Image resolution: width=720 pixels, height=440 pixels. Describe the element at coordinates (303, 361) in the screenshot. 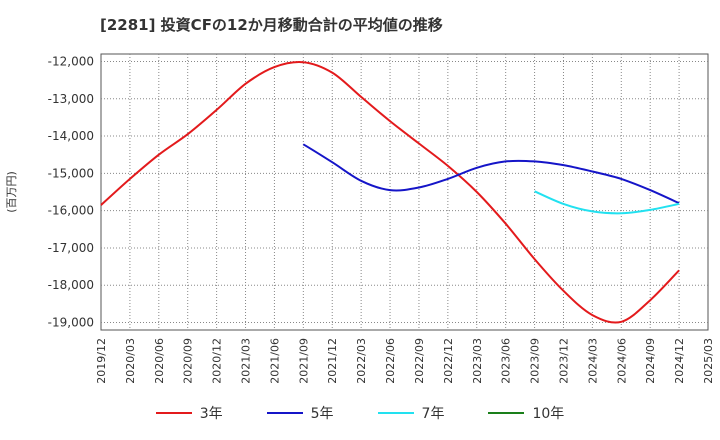

I see `x-tick-label: 2021/09` at that location.